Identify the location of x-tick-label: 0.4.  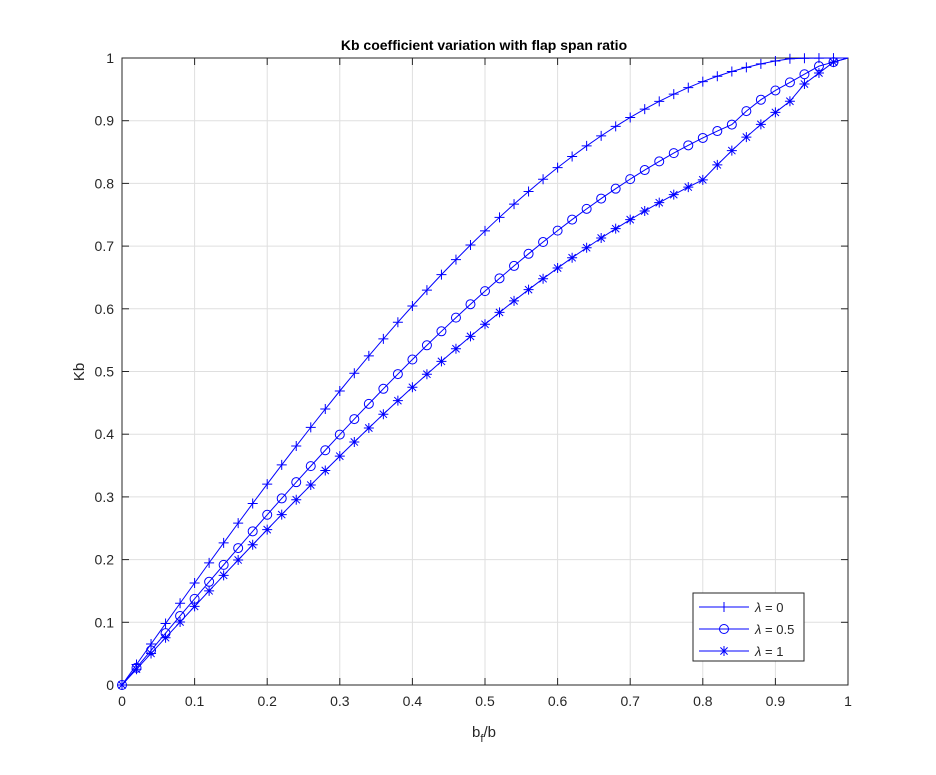
(413, 701).